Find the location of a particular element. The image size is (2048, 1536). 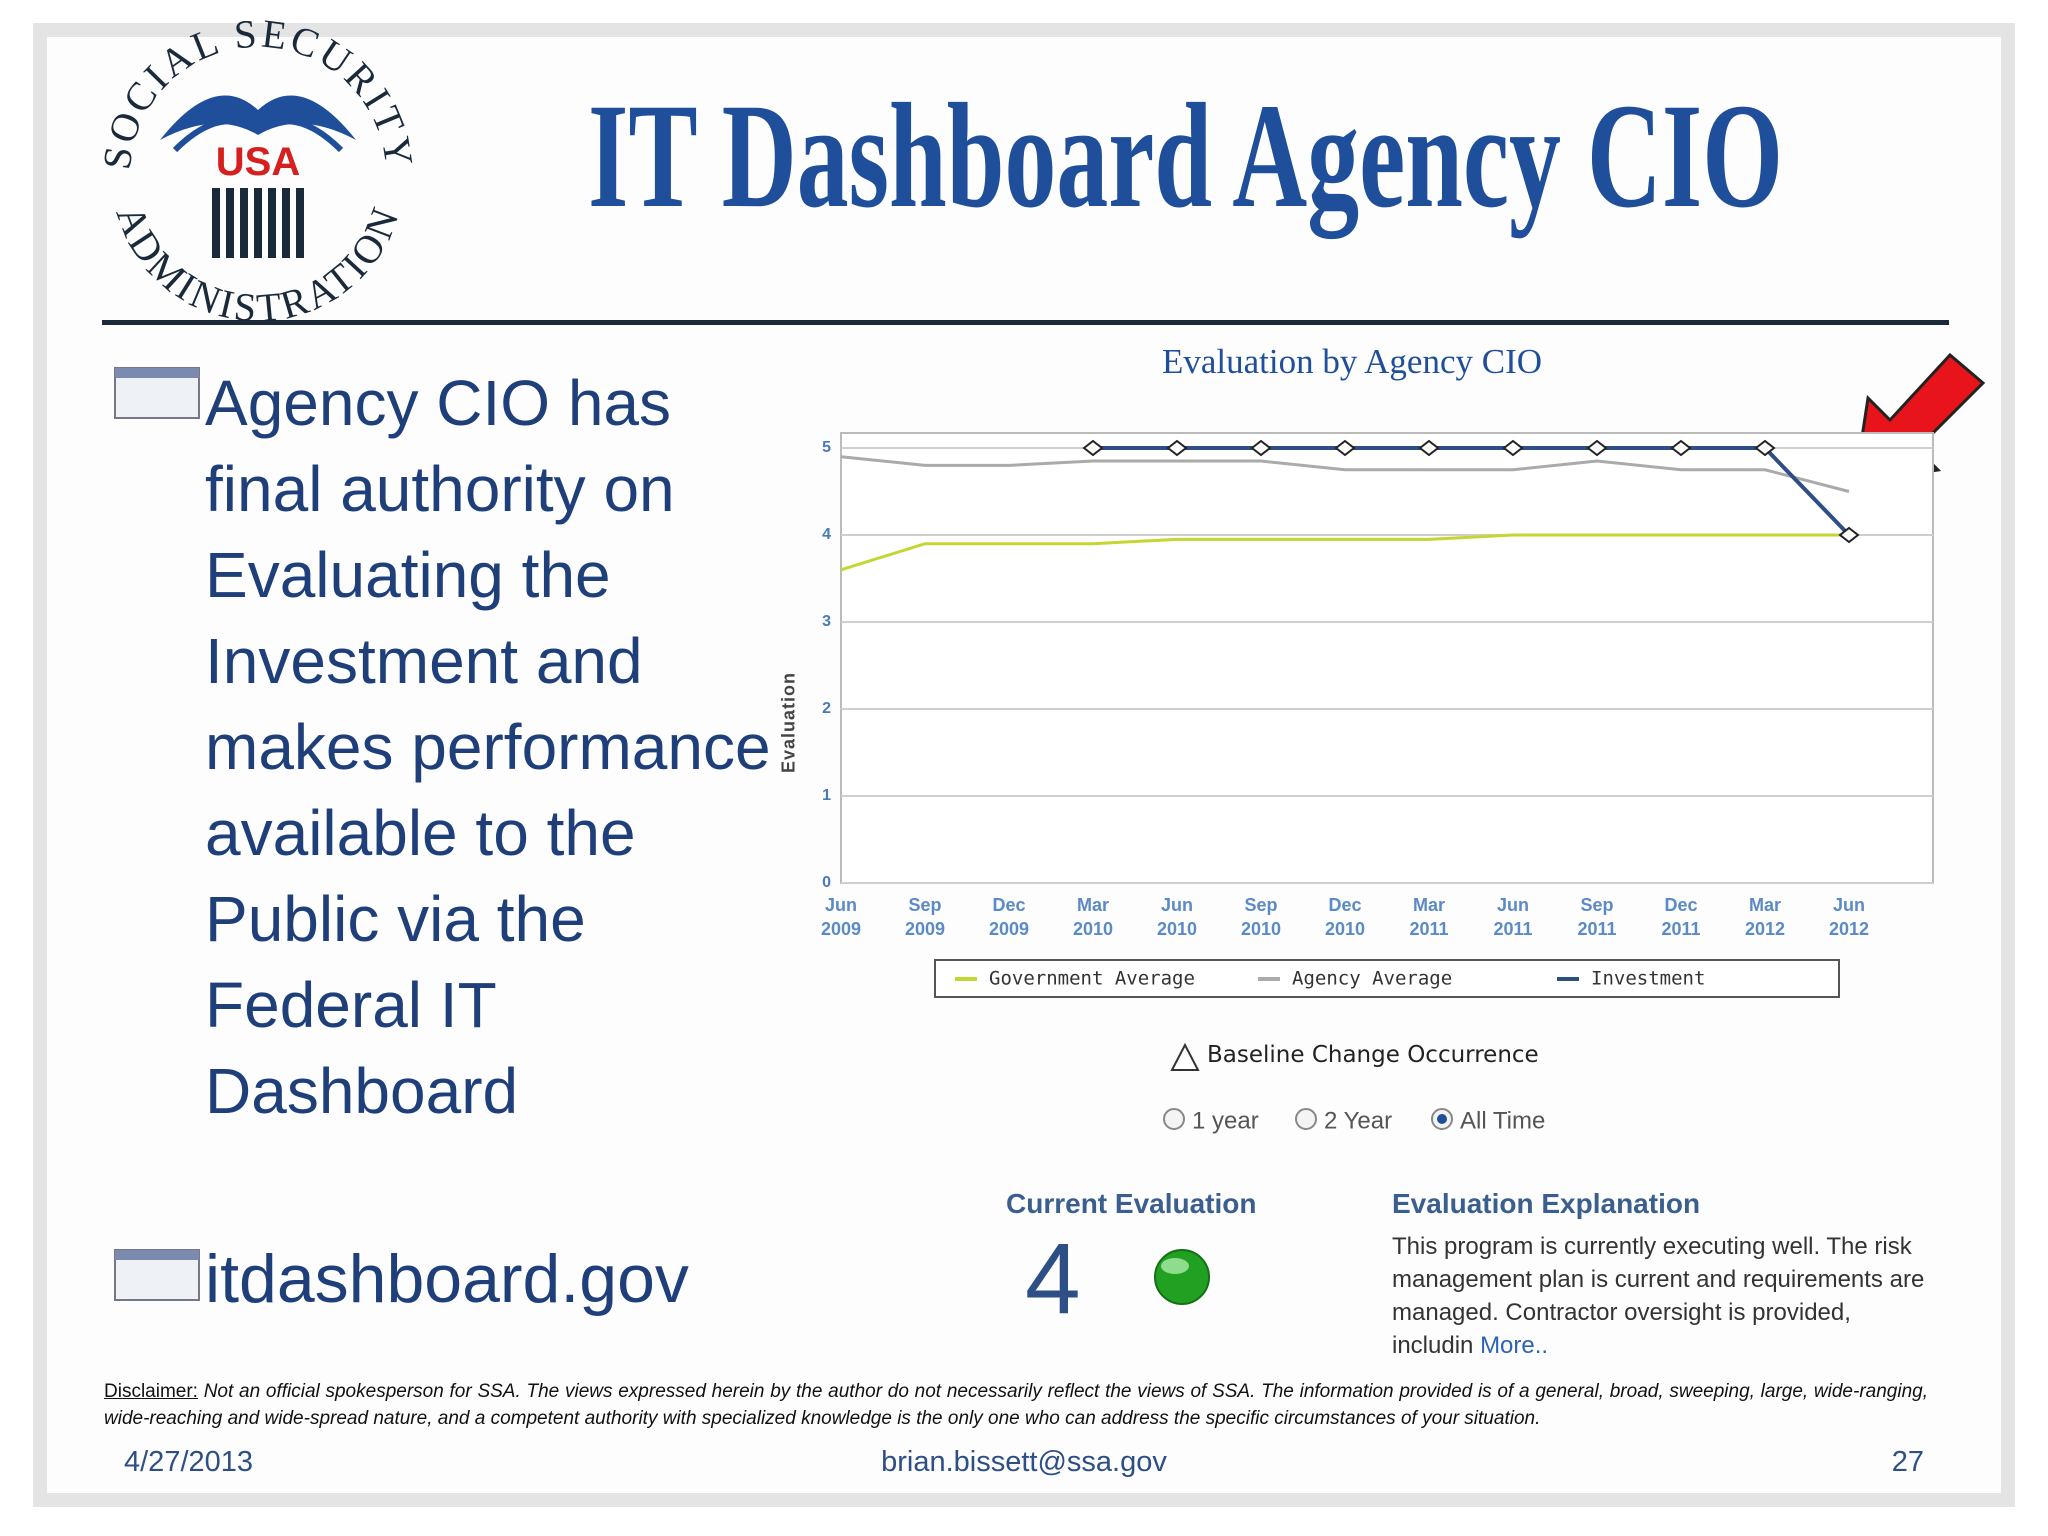

status-shine is located at coordinates (1175, 1266).